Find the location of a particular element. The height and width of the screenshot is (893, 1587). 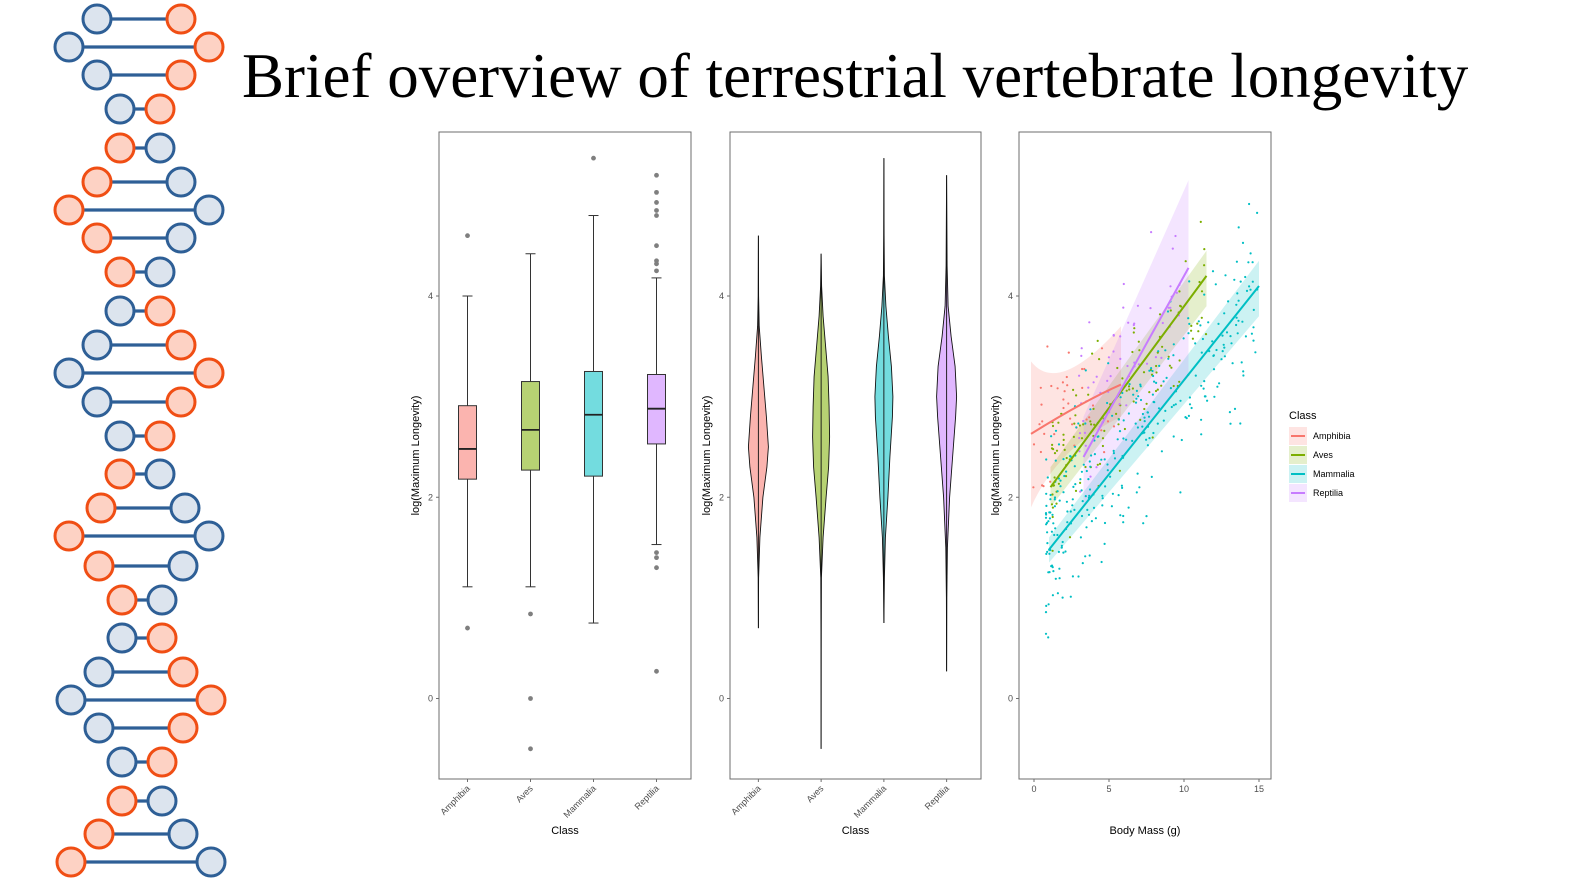

confidence-ribbons is located at coordinates (1145, 371).